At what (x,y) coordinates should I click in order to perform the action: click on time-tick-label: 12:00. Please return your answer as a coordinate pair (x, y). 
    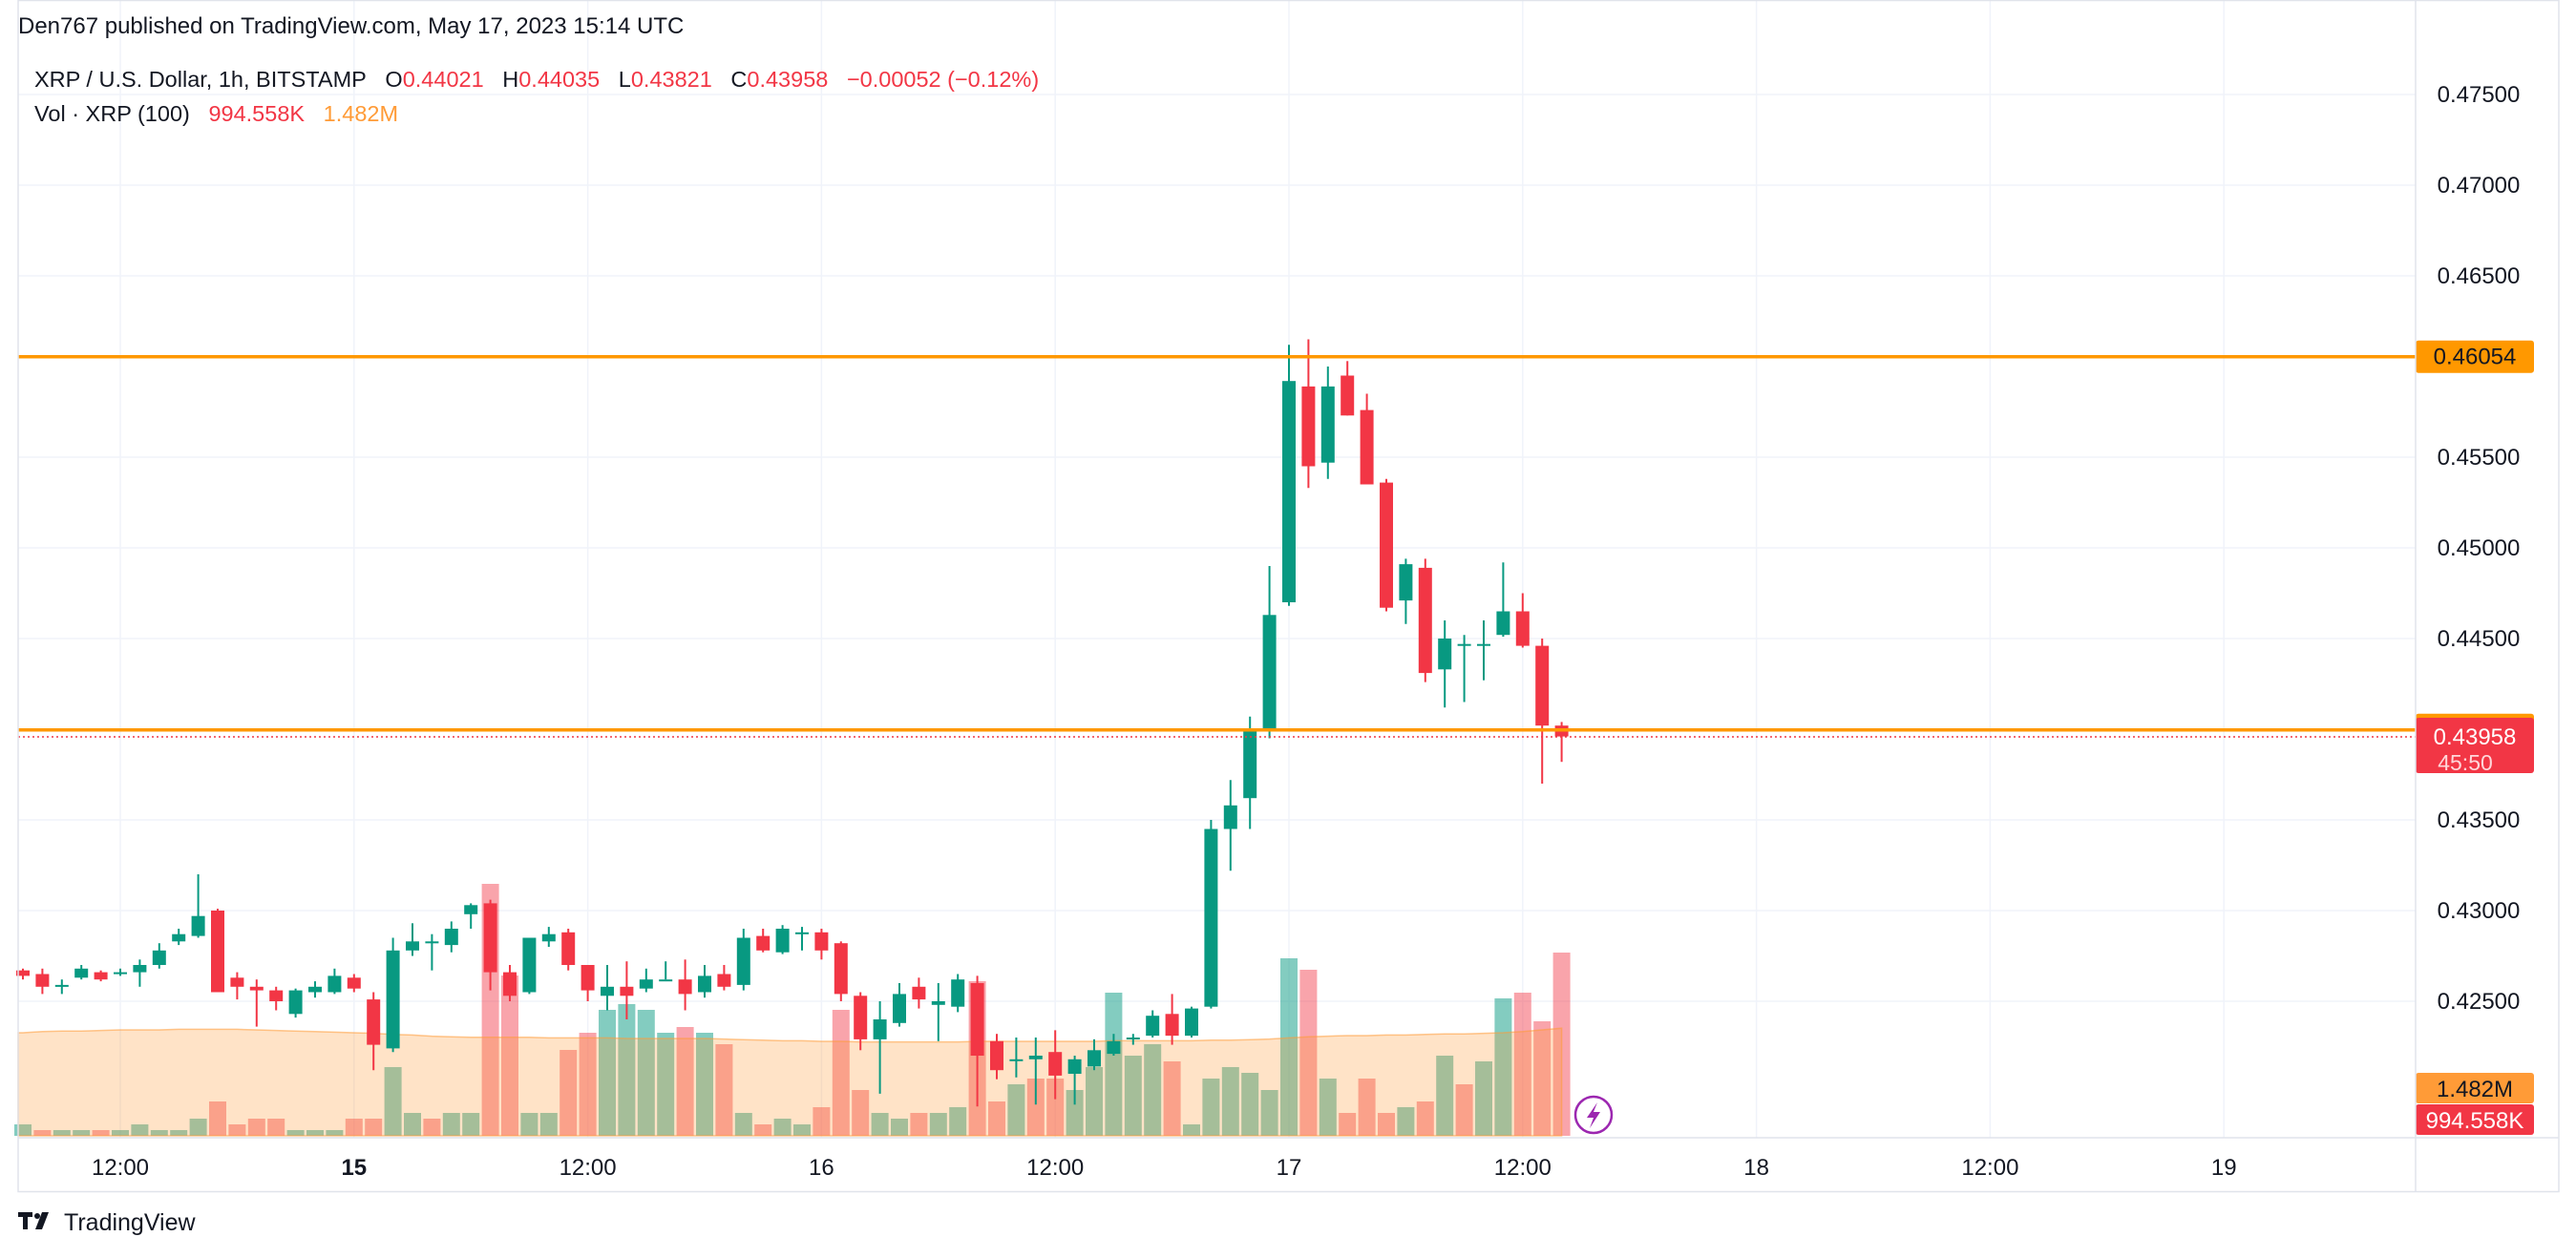
    Looking at the image, I should click on (588, 1168).